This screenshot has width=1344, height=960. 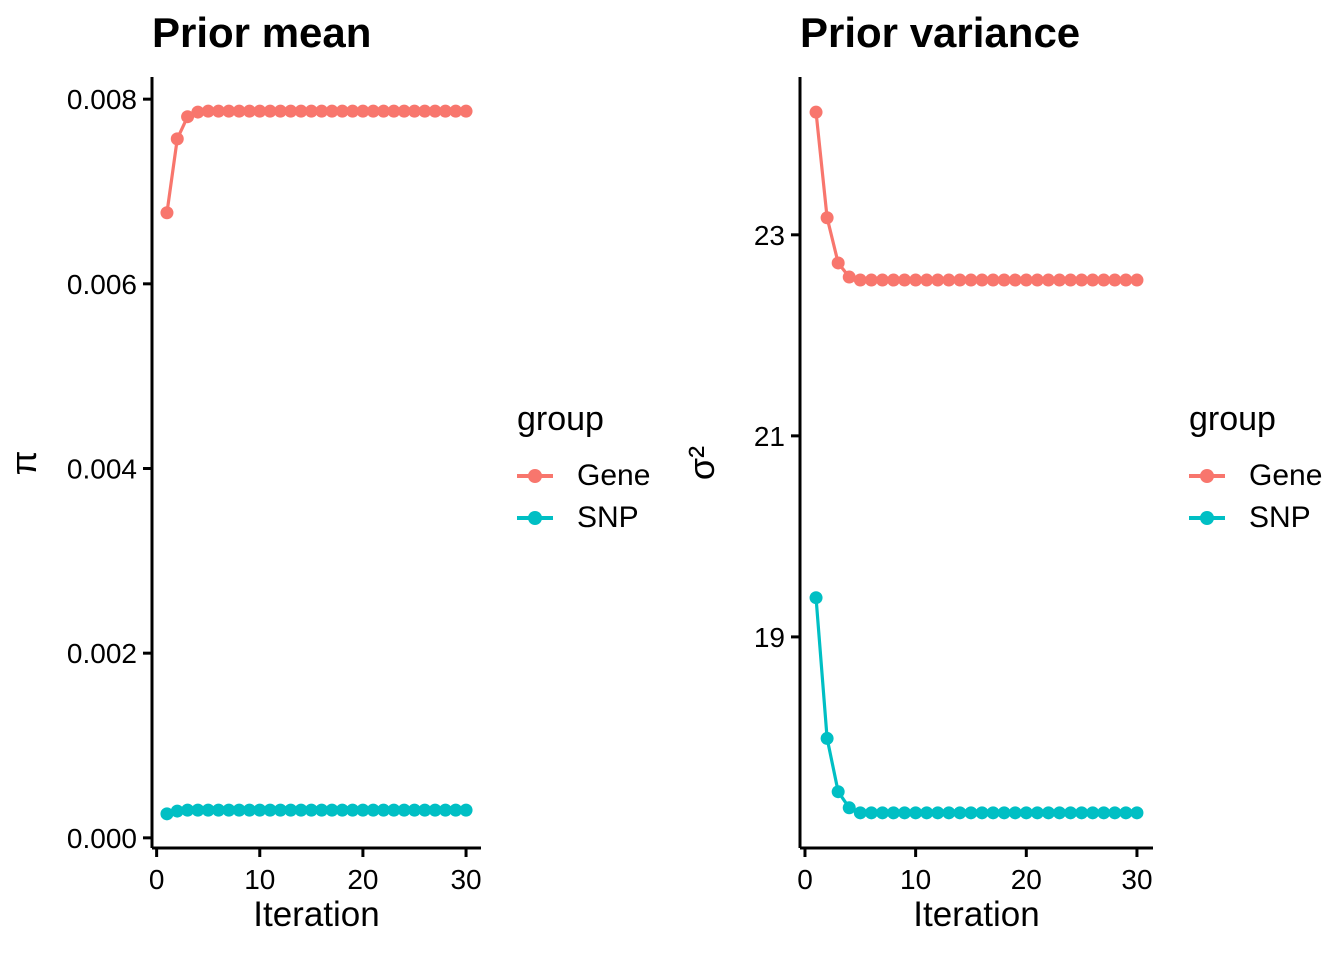 I want to click on x-tick-label: 10, so click(x=915, y=879).